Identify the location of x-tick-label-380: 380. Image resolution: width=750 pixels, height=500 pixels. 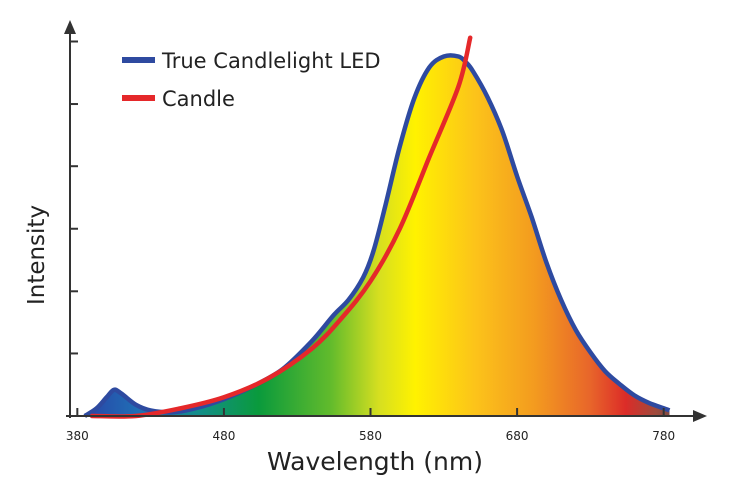
(77, 436).